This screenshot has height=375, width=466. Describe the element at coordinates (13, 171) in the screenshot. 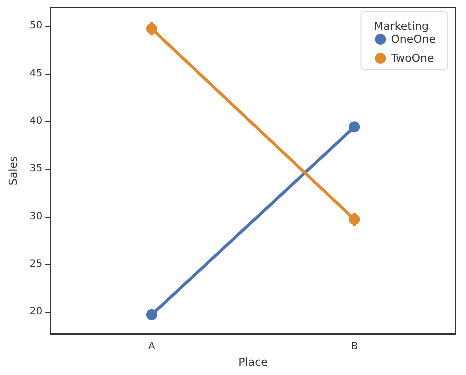

I see `y-axis-title: Sales` at that location.